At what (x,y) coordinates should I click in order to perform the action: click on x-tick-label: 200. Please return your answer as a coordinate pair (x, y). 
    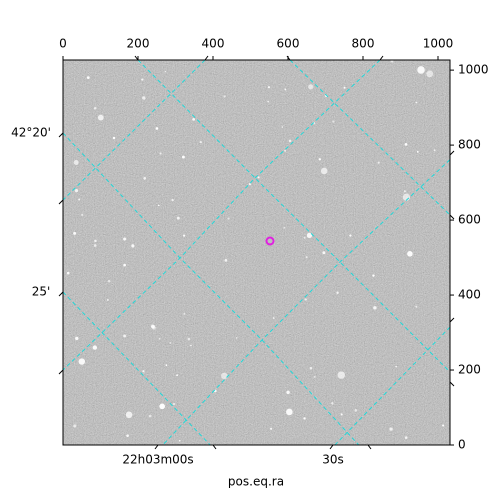
    Looking at the image, I should click on (138, 44).